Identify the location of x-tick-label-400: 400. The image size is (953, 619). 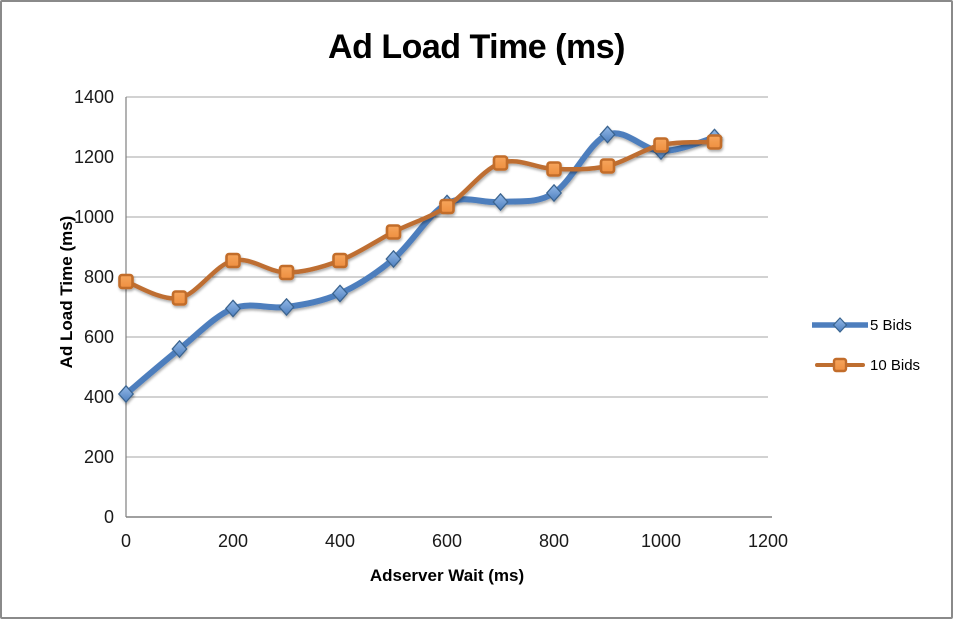
(340, 541).